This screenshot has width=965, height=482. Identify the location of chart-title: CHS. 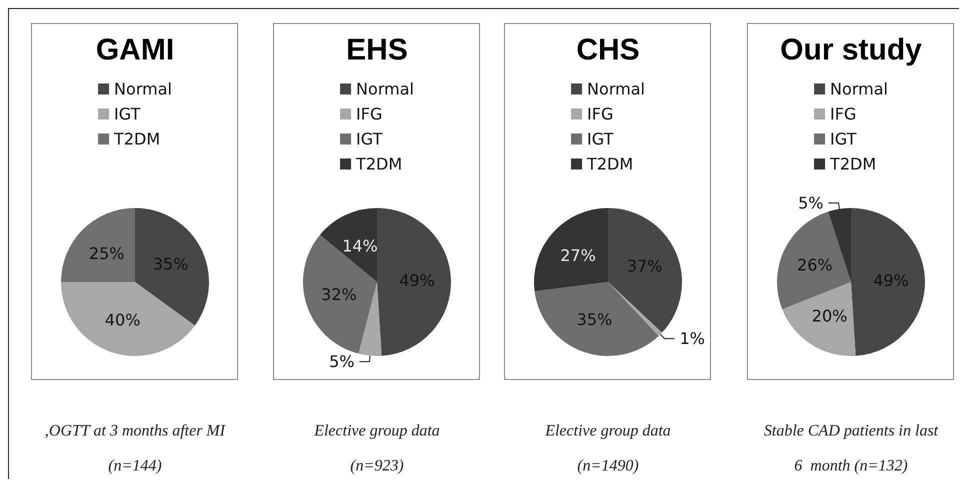
(608, 50).